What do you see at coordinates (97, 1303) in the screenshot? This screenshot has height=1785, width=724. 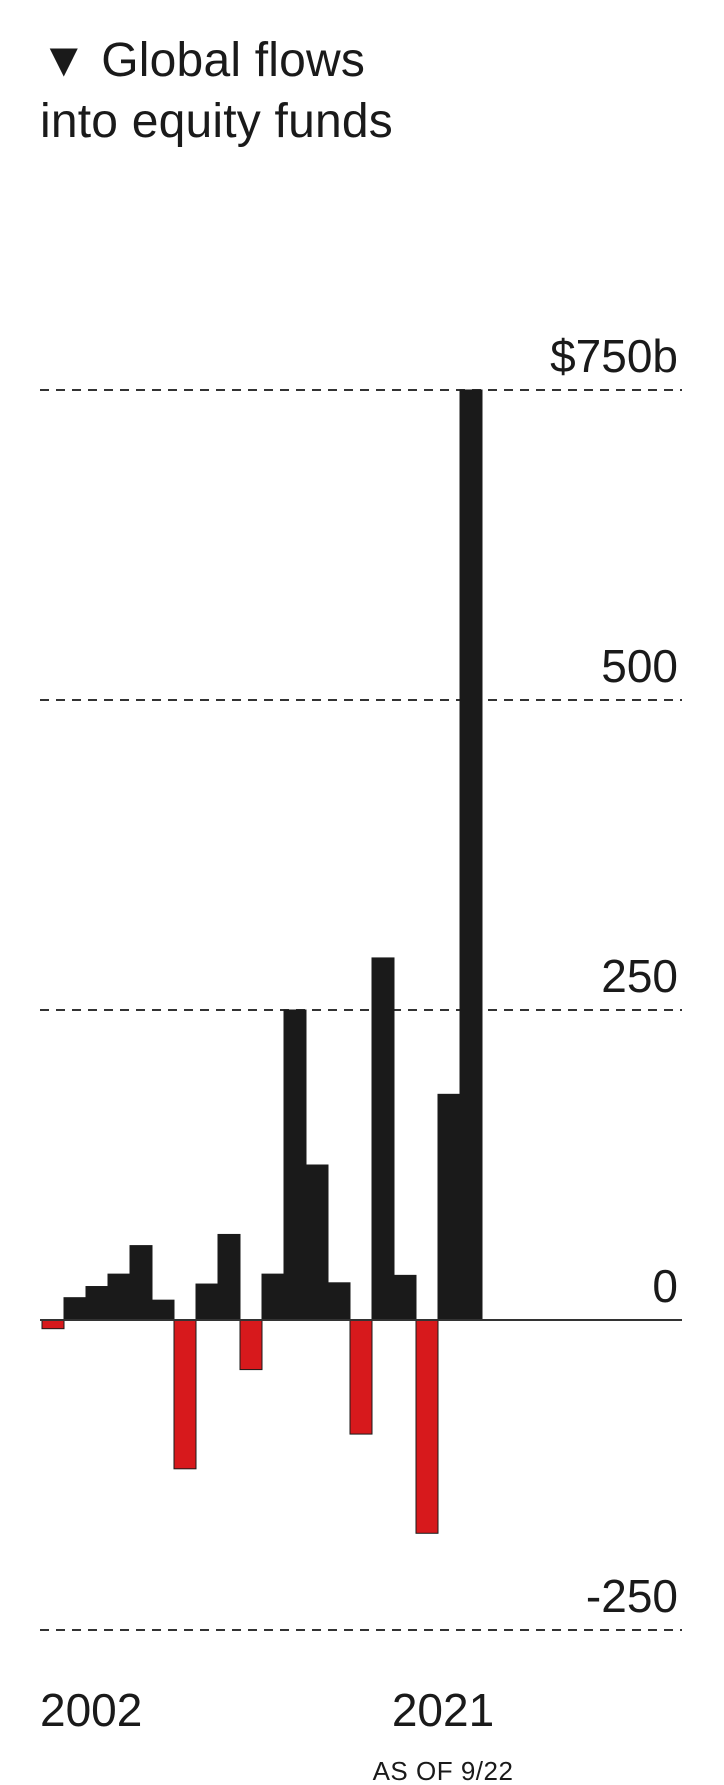 I see `bar-2004` at bounding box center [97, 1303].